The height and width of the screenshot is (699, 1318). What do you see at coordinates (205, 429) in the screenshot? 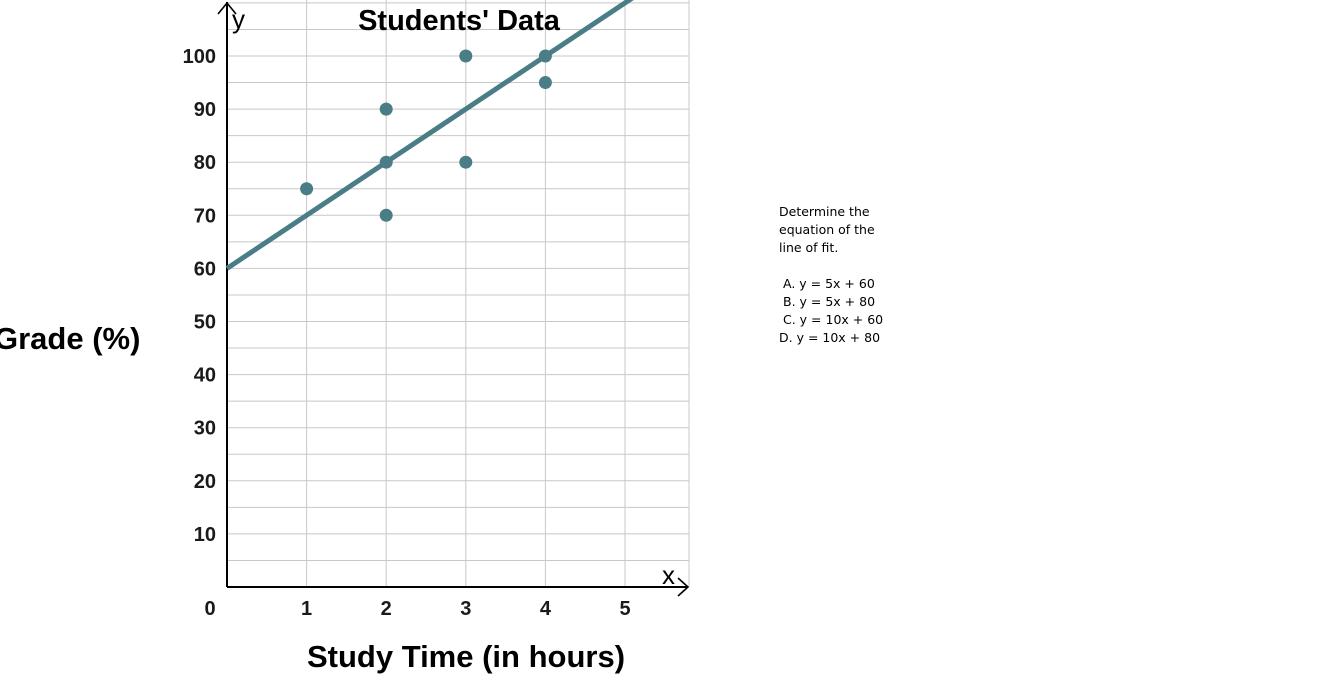
I see `y-tick-label: 30` at bounding box center [205, 429].